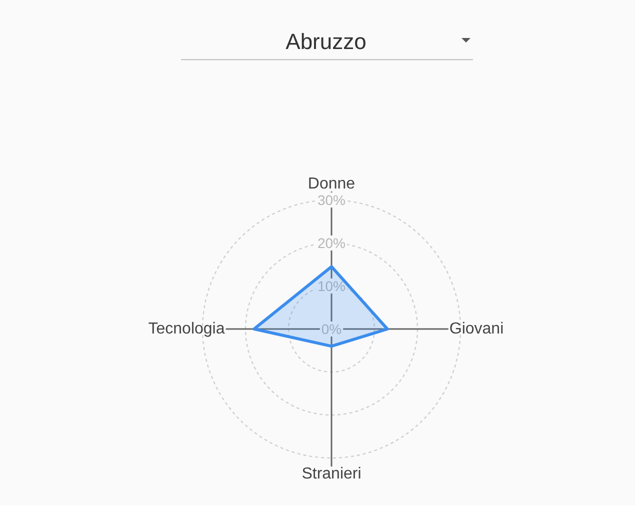  What do you see at coordinates (332, 184) in the screenshot?
I see `spoke-label: Donne` at bounding box center [332, 184].